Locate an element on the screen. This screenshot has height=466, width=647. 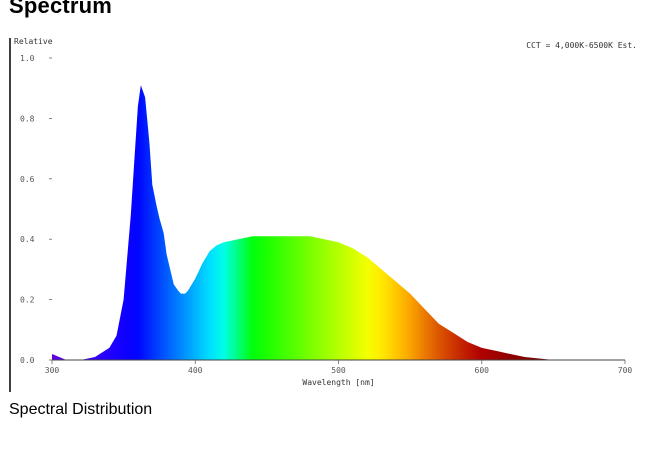
y-tick-label: 1.0 is located at coordinates (27, 58).